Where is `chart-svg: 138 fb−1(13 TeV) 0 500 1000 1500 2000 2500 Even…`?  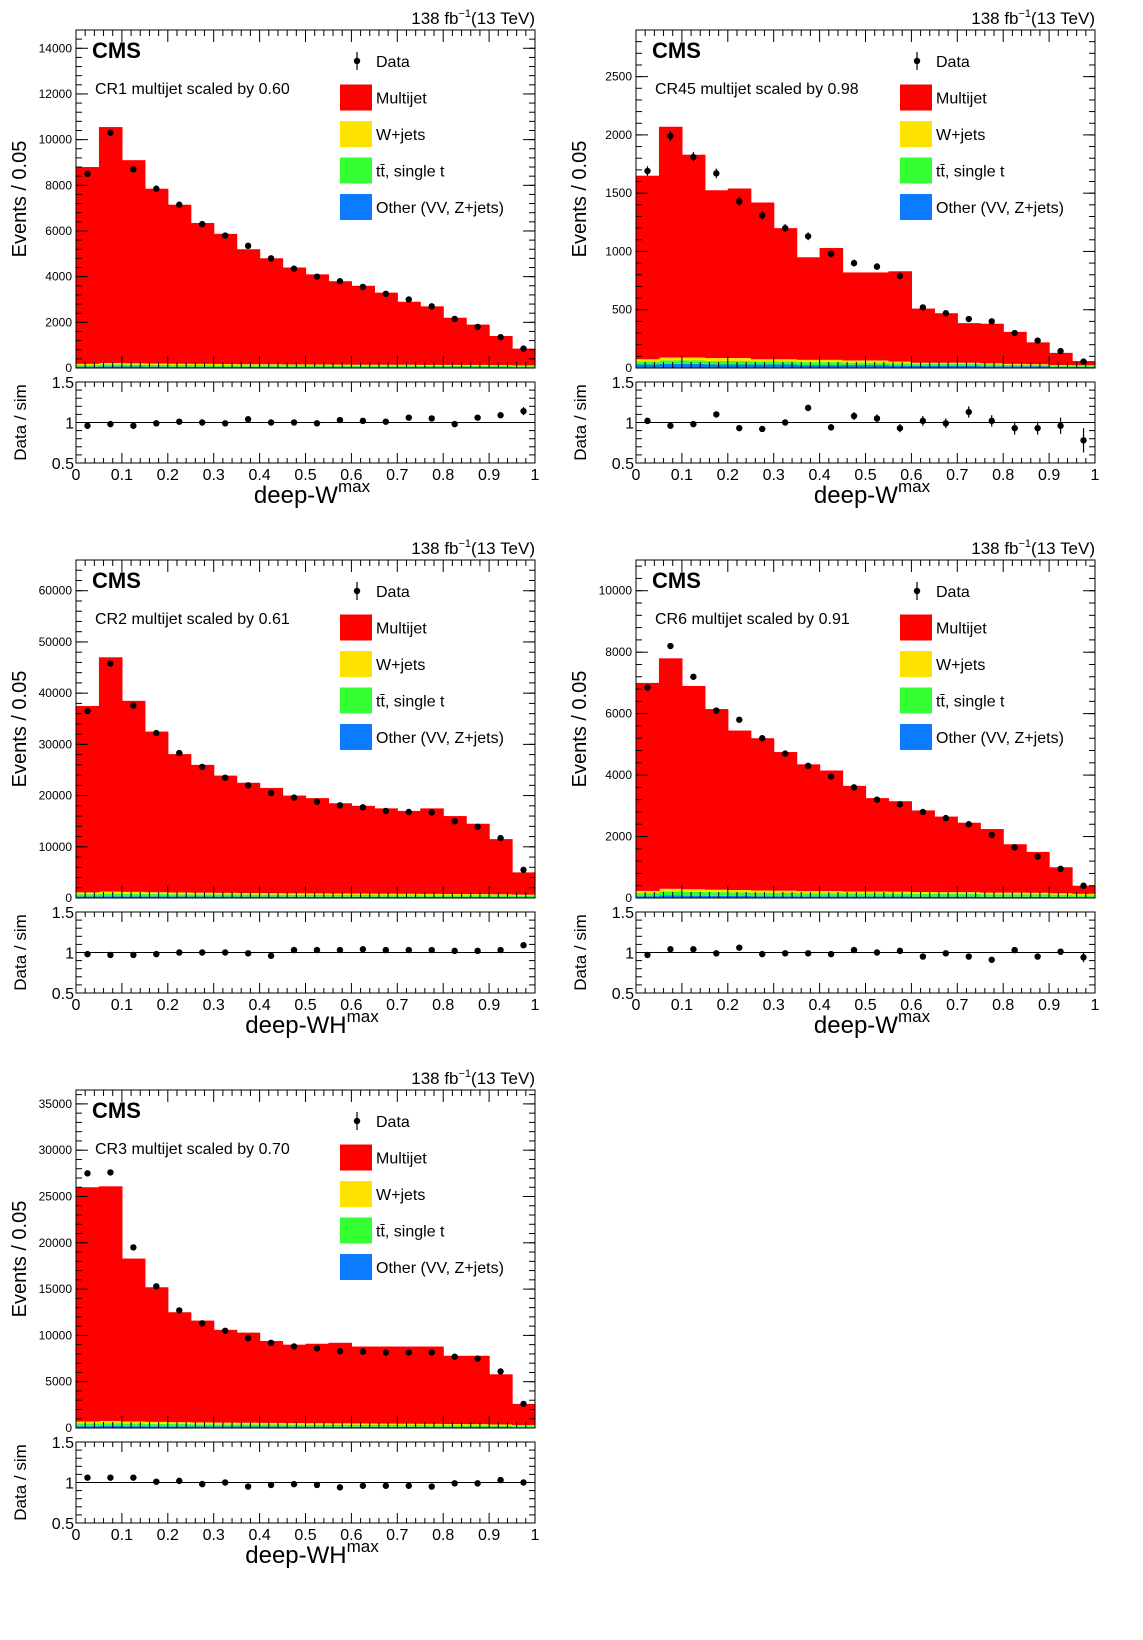 chart-svg: 138 fb−1(13 TeV) 0 500 1000 1500 2000 2500 Even… is located at coordinates (834, 258).